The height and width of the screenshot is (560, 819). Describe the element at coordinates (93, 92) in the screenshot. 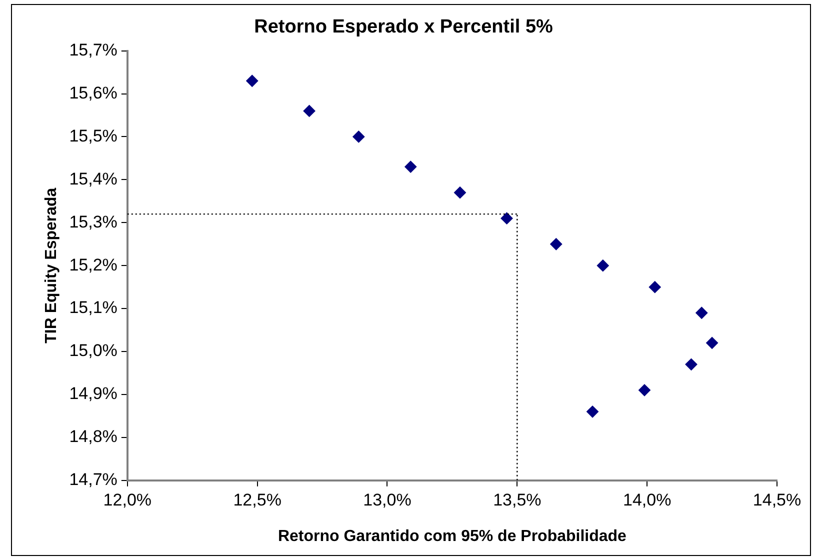

I see `y-tick-label: 15,6%` at that location.